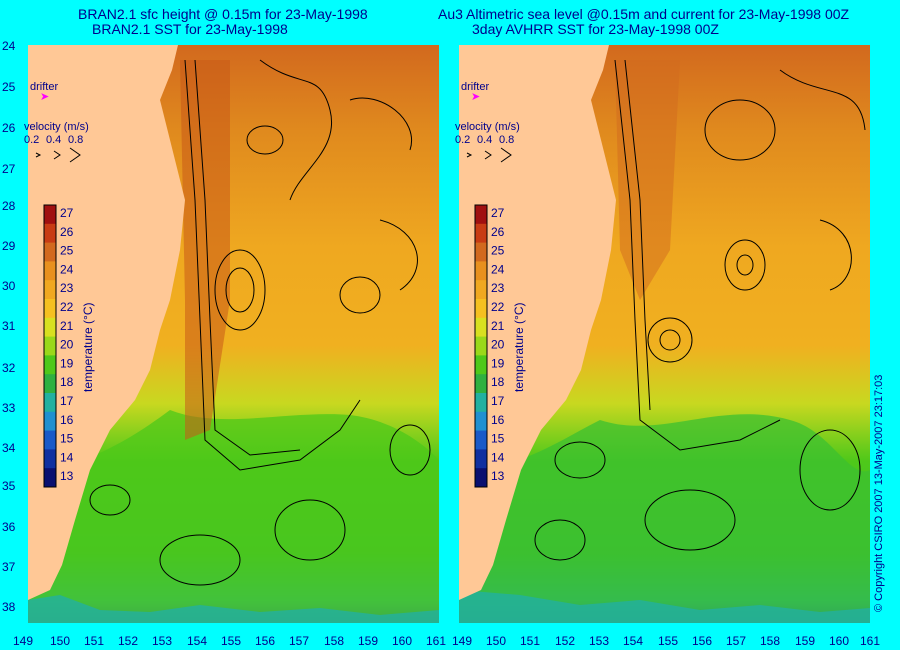  Describe the element at coordinates (9, 368) in the screenshot. I see `y-tick: 32` at that location.